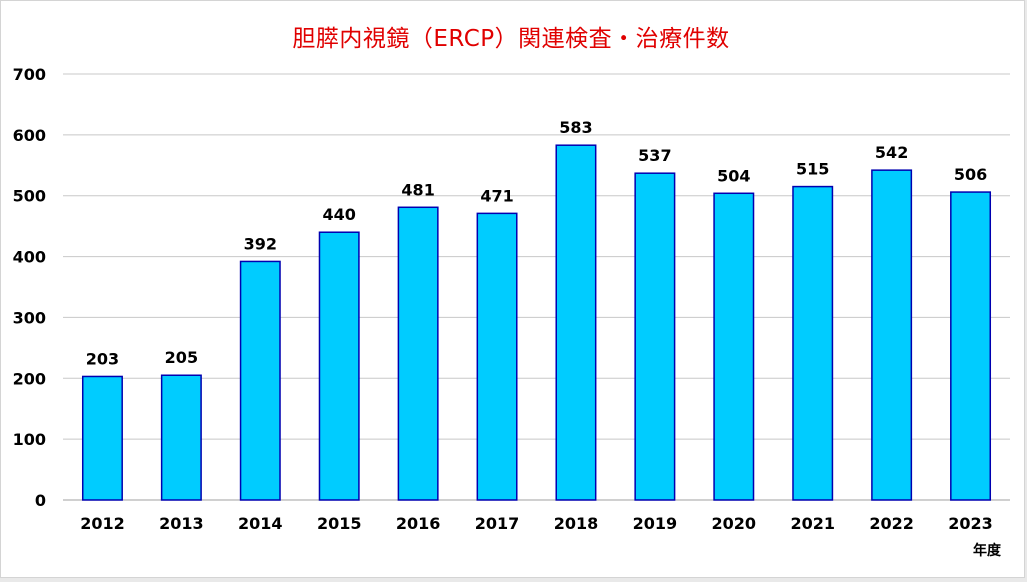 The height and width of the screenshot is (582, 1027). What do you see at coordinates (29, 378) in the screenshot?
I see `y-tick-label: 200` at bounding box center [29, 378].